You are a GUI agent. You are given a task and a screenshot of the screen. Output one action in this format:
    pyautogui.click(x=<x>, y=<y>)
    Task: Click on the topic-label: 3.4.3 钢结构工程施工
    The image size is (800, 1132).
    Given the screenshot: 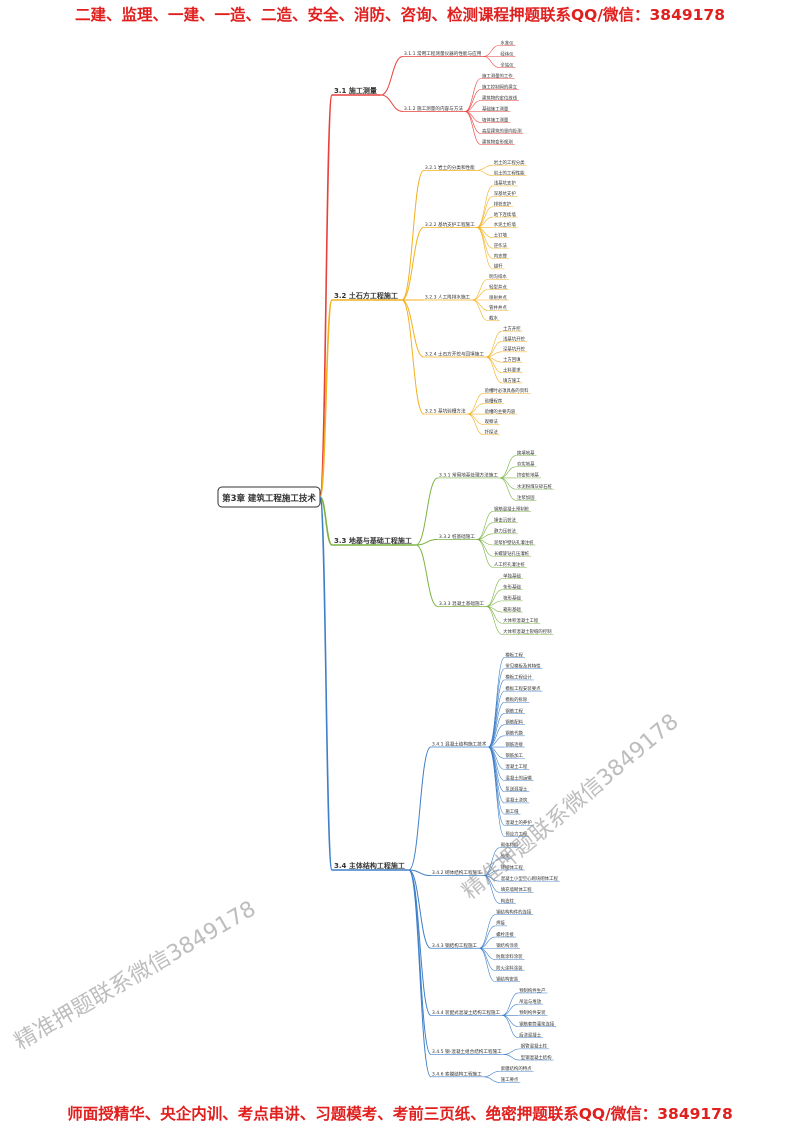 What is the action you would take?
    pyautogui.click(x=455, y=945)
    